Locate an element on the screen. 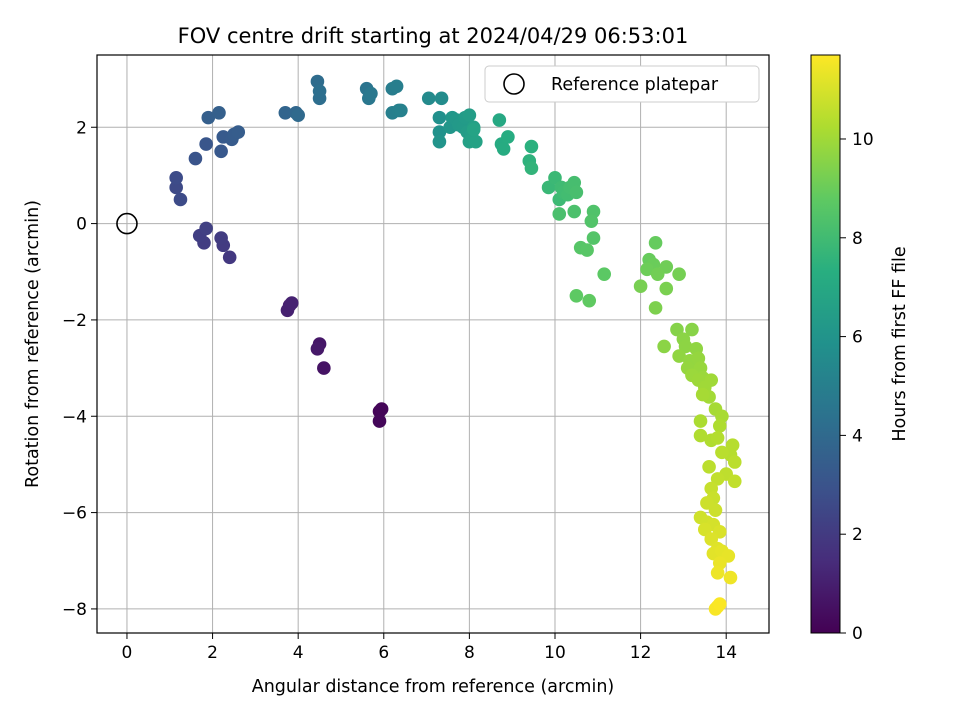 Image resolution: width=960 pixels, height=720 pixels. colorbar-tick-label: 2 is located at coordinates (857, 535).